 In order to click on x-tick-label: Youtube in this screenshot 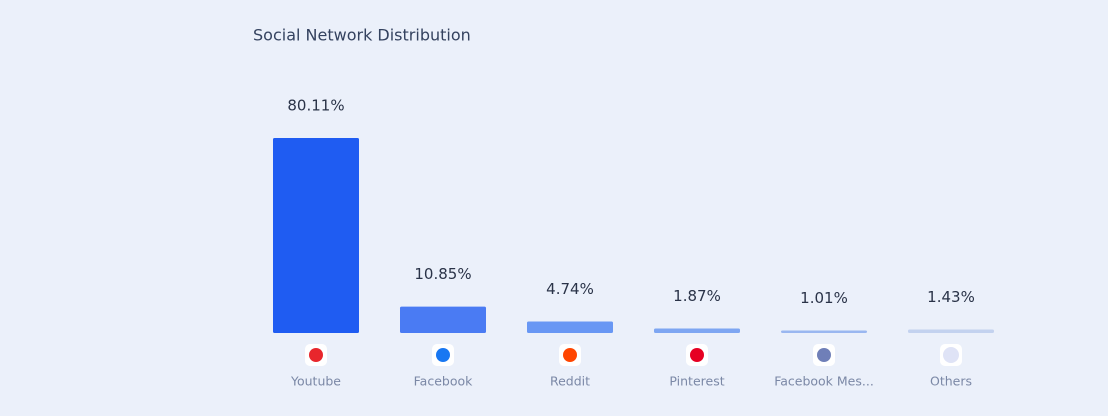, I will do `click(315, 381)`.